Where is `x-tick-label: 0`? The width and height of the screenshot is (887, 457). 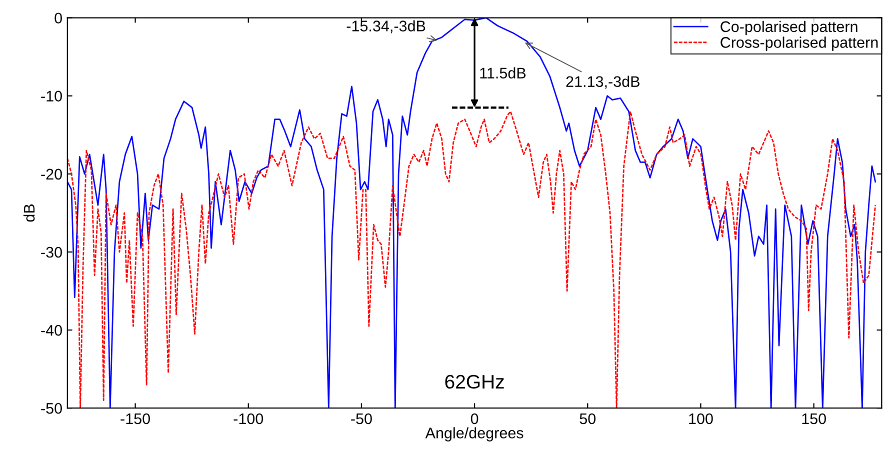
x-tick-label: 0 is located at coordinates (474, 418).